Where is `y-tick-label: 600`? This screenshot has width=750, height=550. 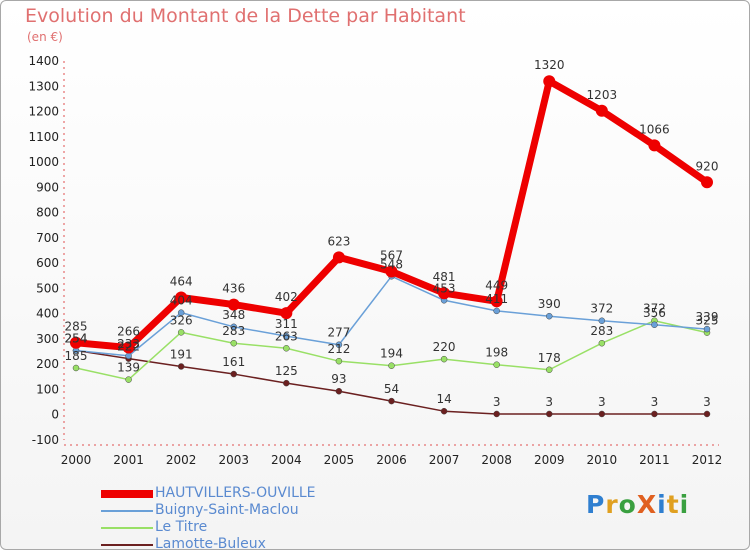
y-tick-label: 600 is located at coordinates (47, 263).